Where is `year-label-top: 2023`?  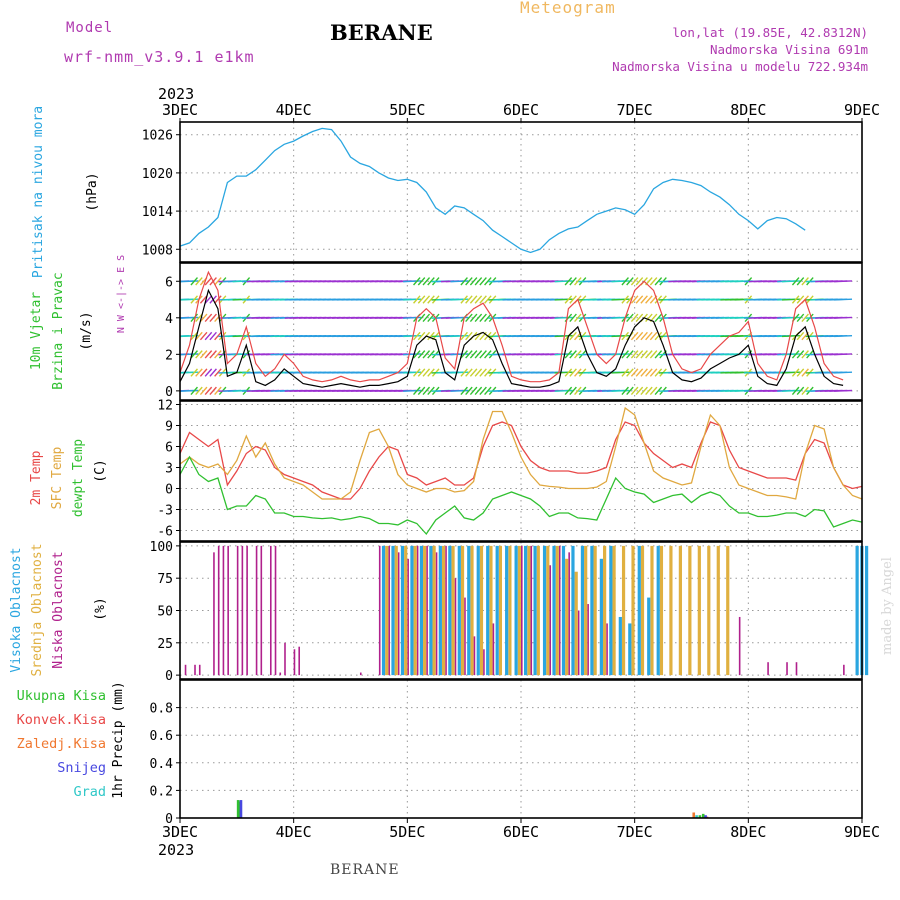 year-label-top: 2023 is located at coordinates (176, 94).